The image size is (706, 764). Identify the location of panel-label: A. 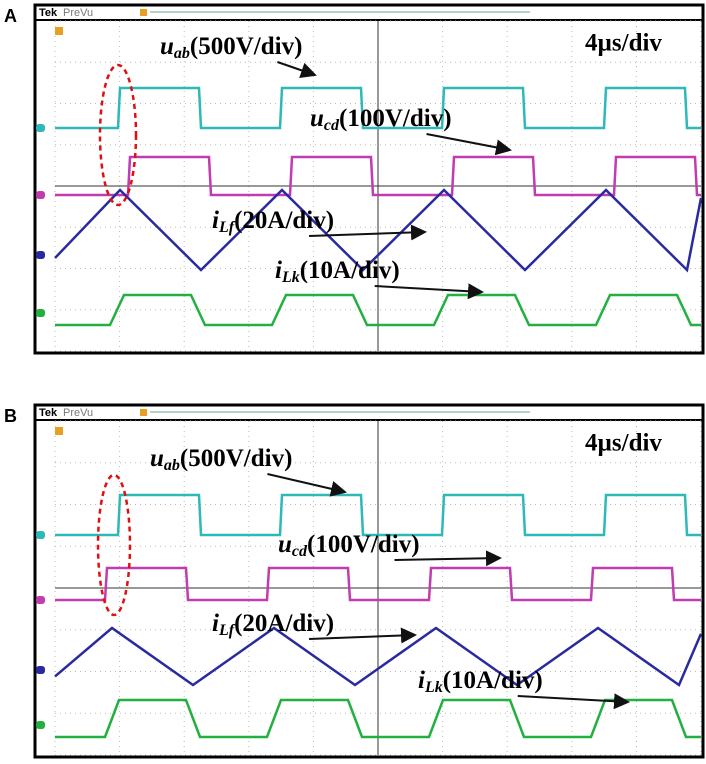
(10, 16).